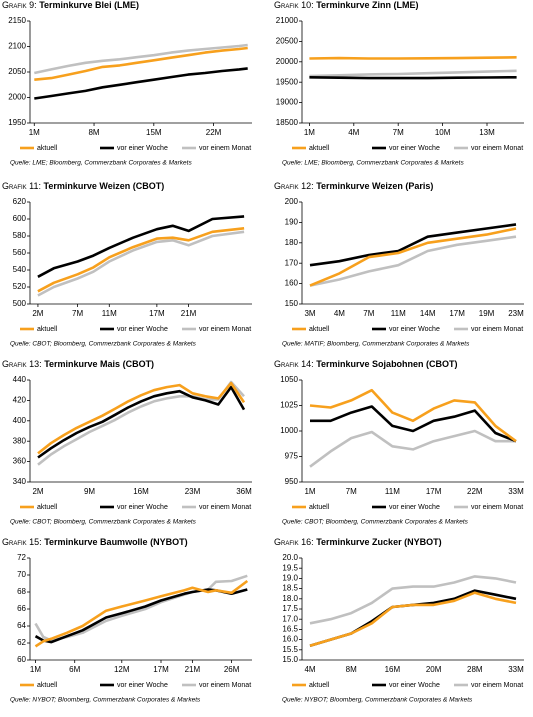  Describe the element at coordinates (367, 5) in the screenshot. I see `title-text: Terminkurve Zinn (LME)` at that location.